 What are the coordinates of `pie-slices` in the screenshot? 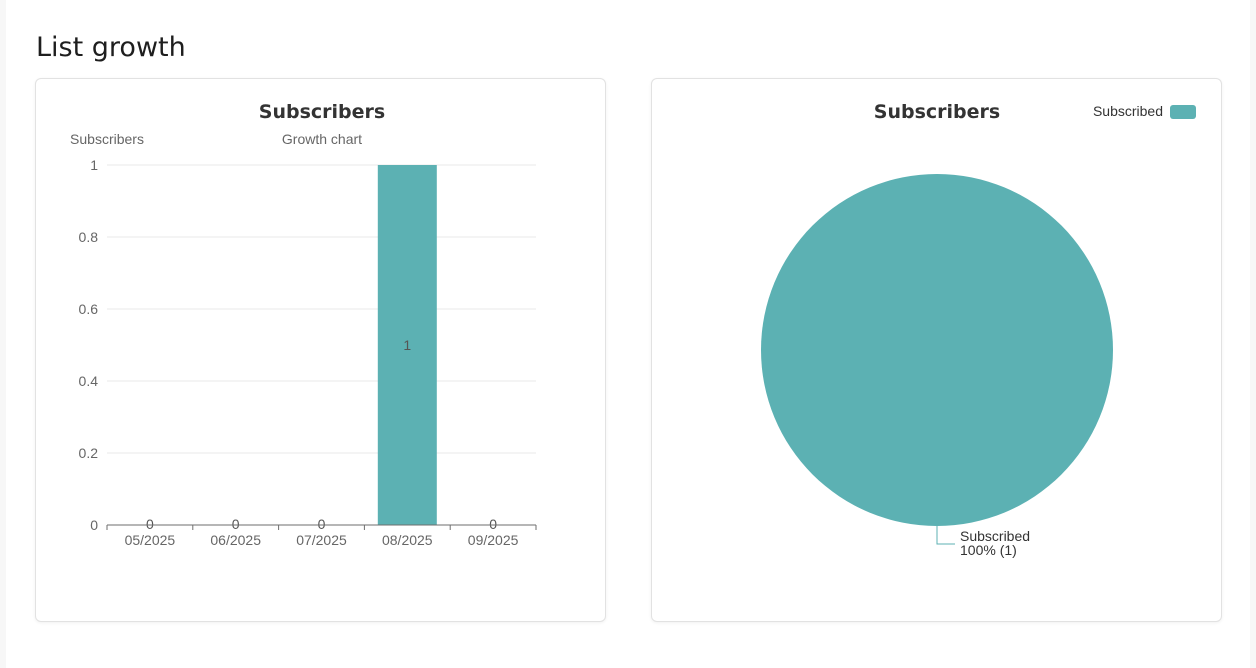 It's located at (937, 350).